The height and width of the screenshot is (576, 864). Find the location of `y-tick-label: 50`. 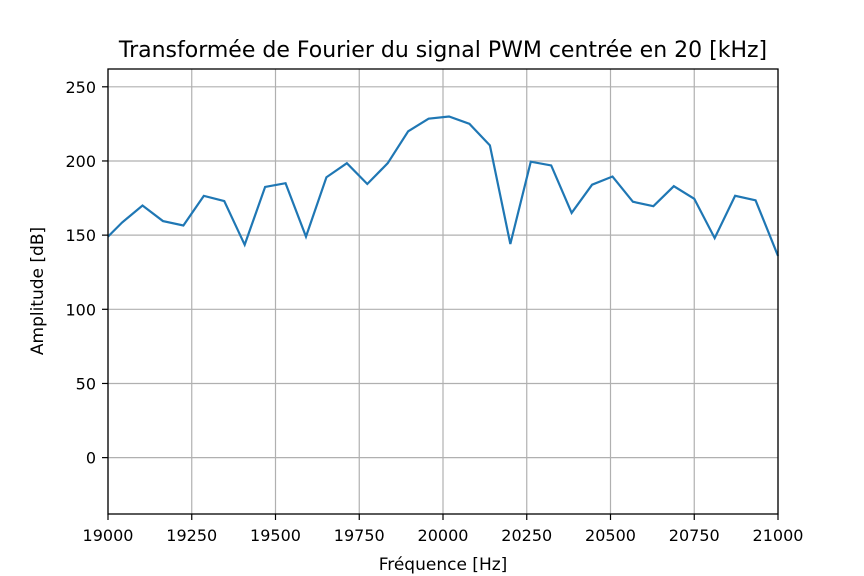

y-tick-label: 50 is located at coordinates (86, 383).